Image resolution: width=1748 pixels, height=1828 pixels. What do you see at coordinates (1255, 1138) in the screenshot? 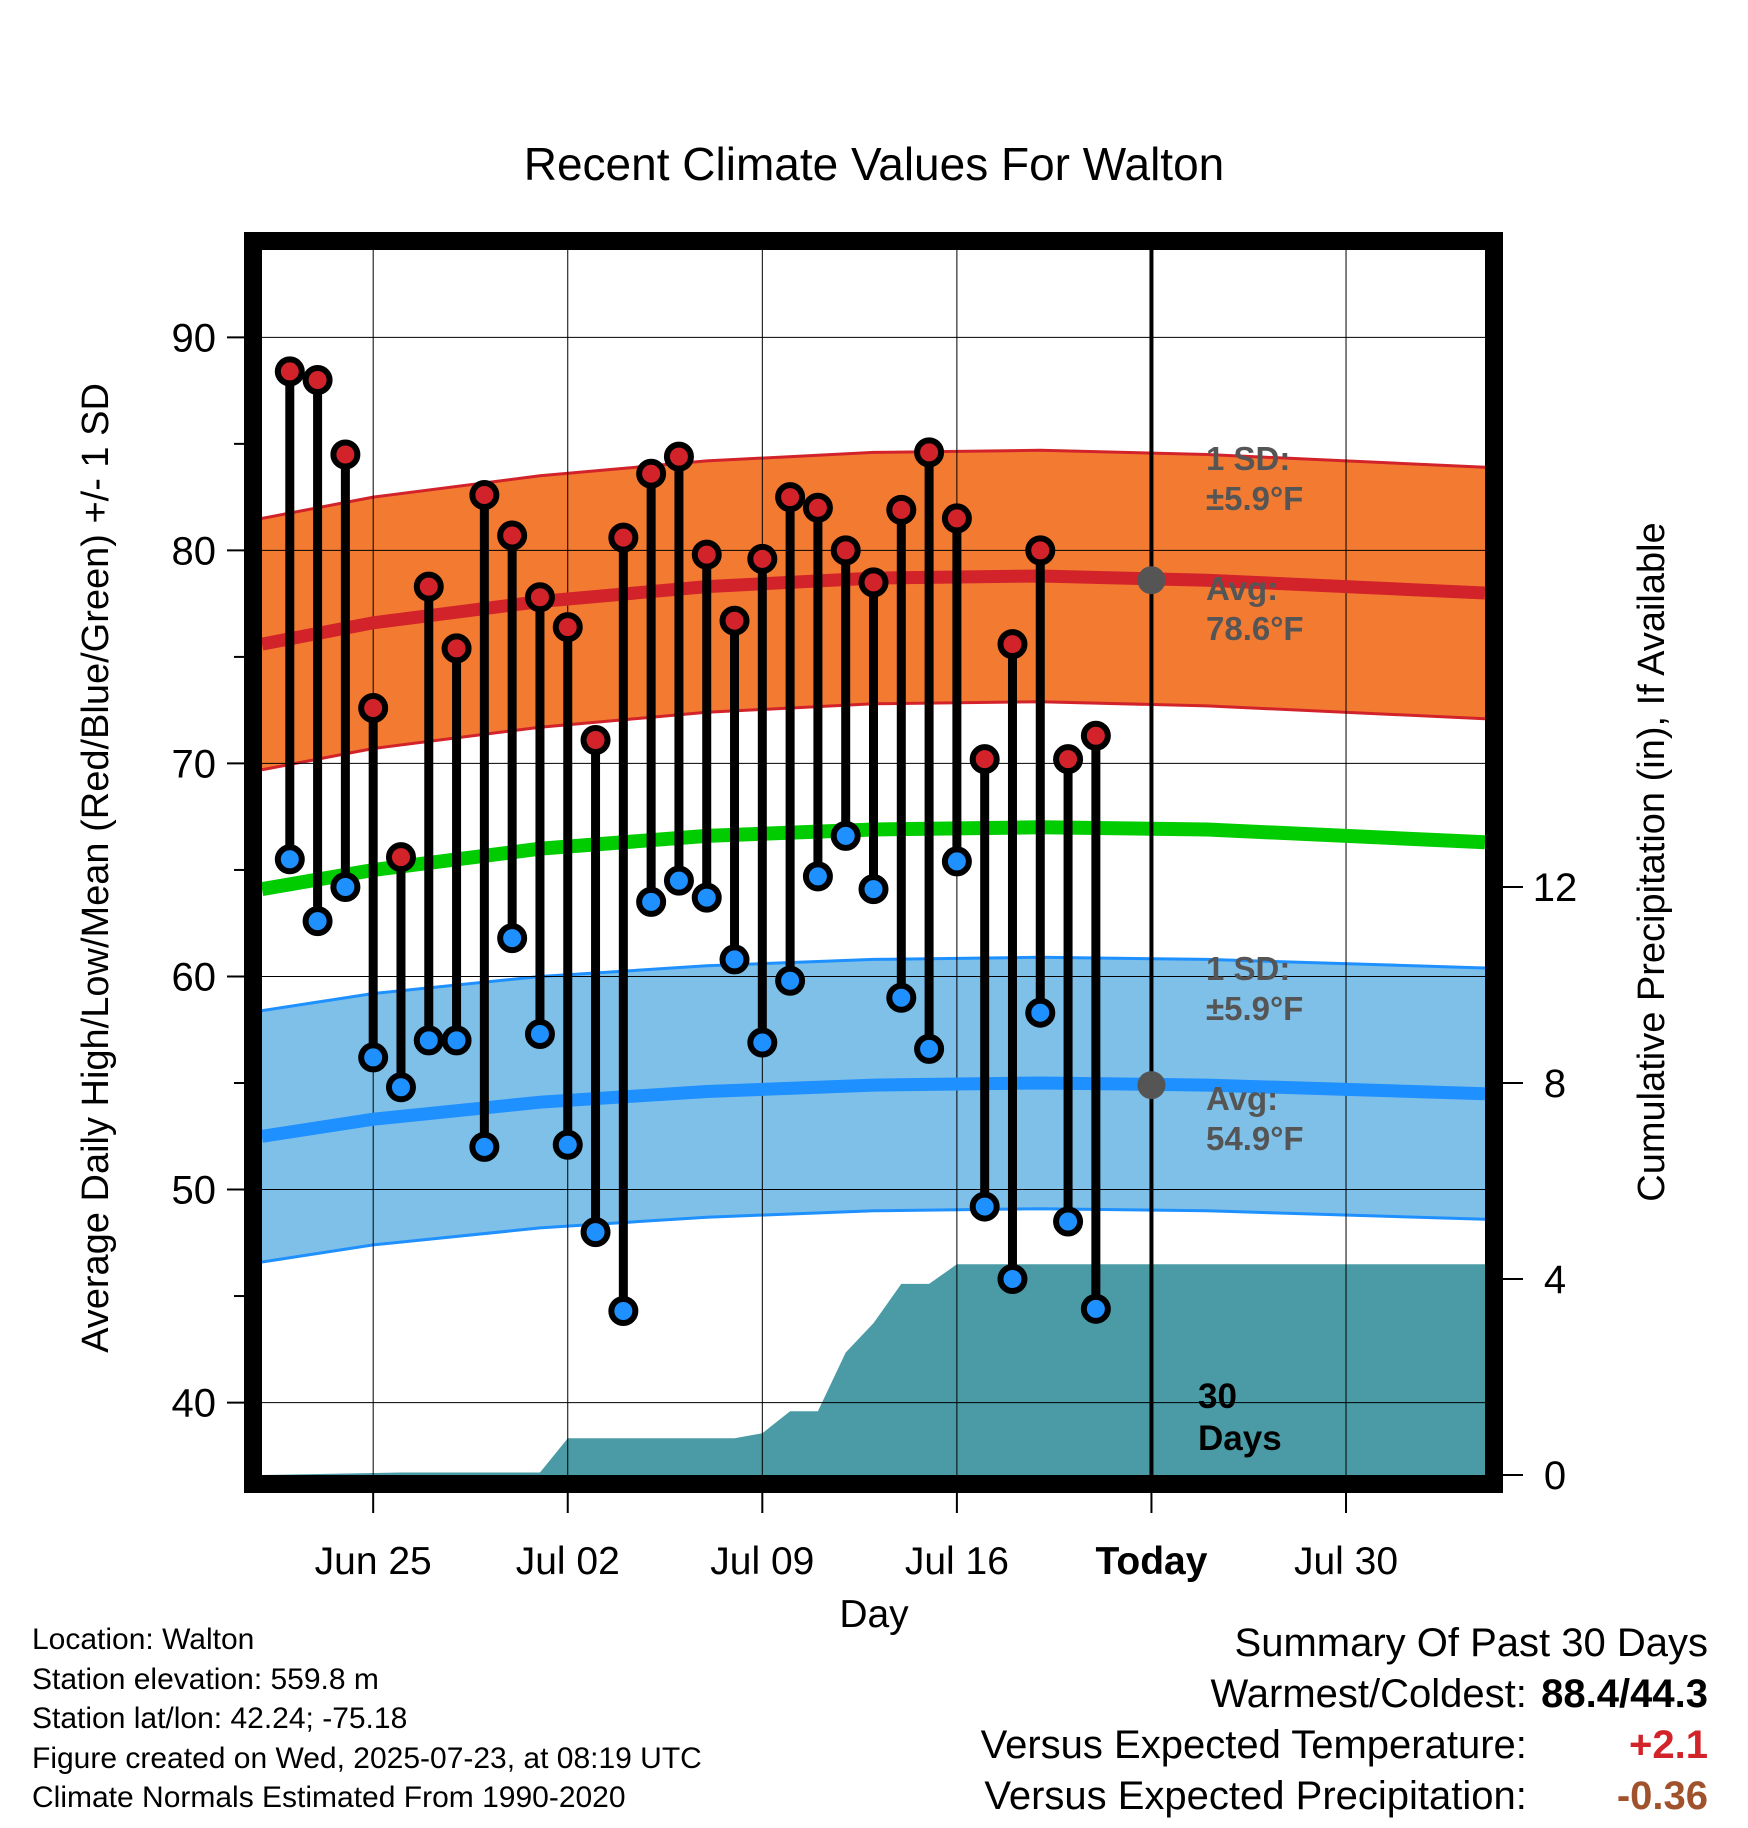
I see `low-avg-annotation-line: 54.9°F` at bounding box center [1255, 1138].